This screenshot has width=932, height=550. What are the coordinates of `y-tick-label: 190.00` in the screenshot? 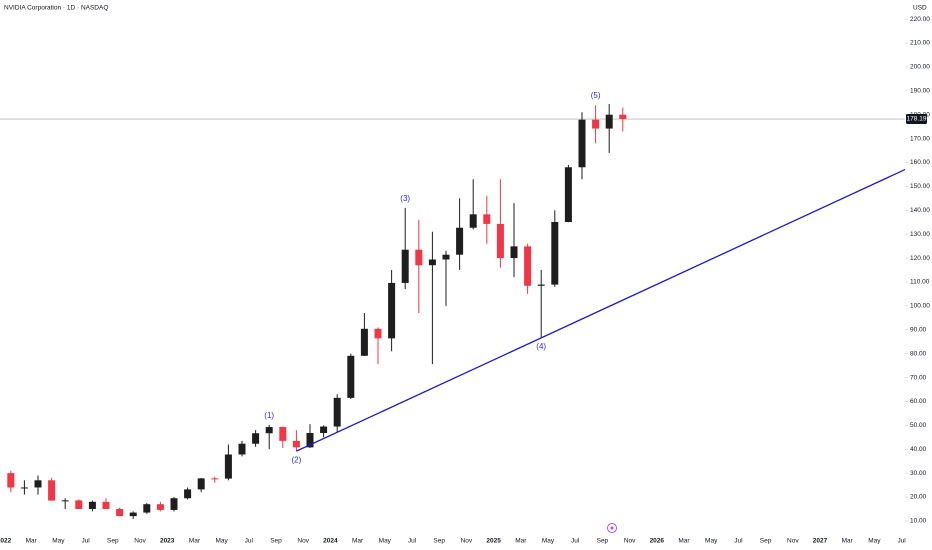 It's located at (920, 91).